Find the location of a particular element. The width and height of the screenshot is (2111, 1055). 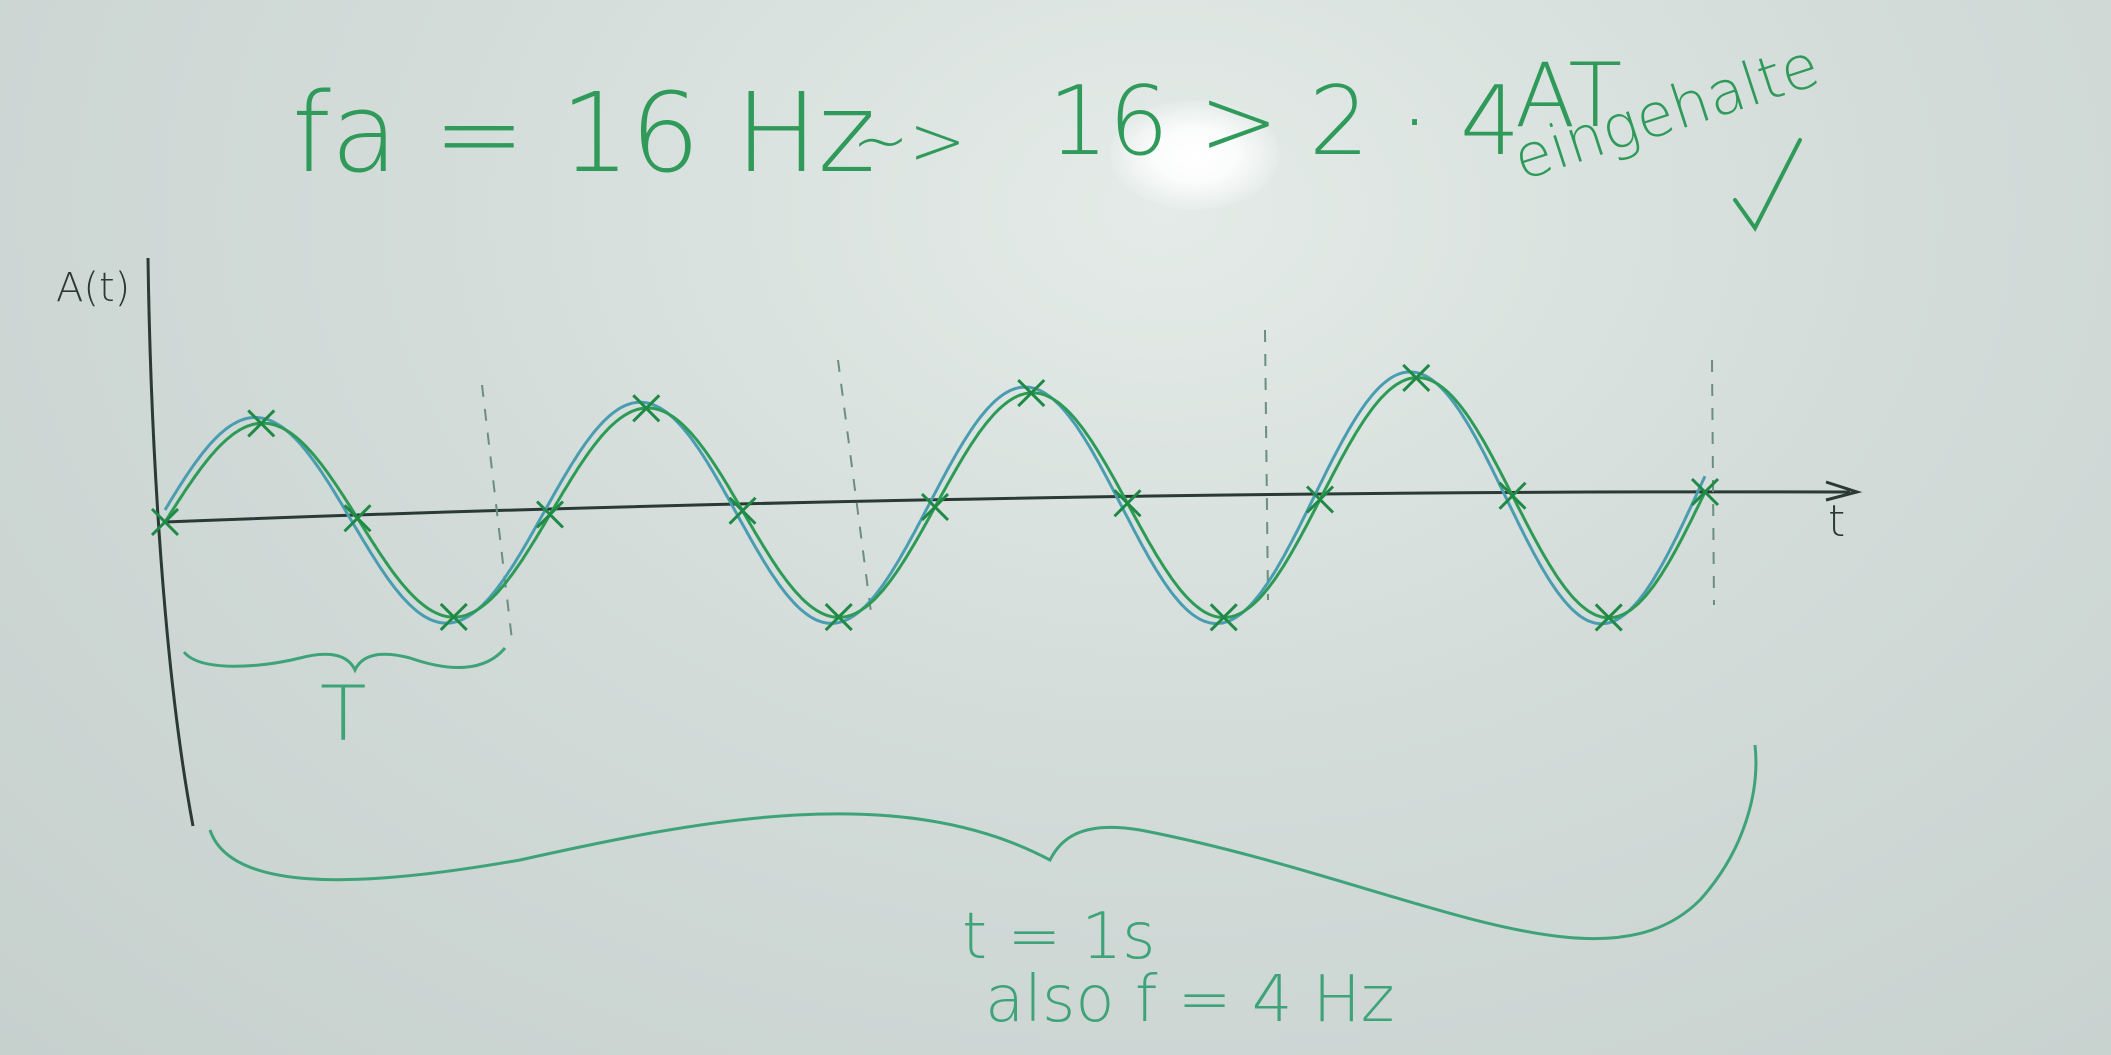

duration-brace is located at coordinates (983, 842).